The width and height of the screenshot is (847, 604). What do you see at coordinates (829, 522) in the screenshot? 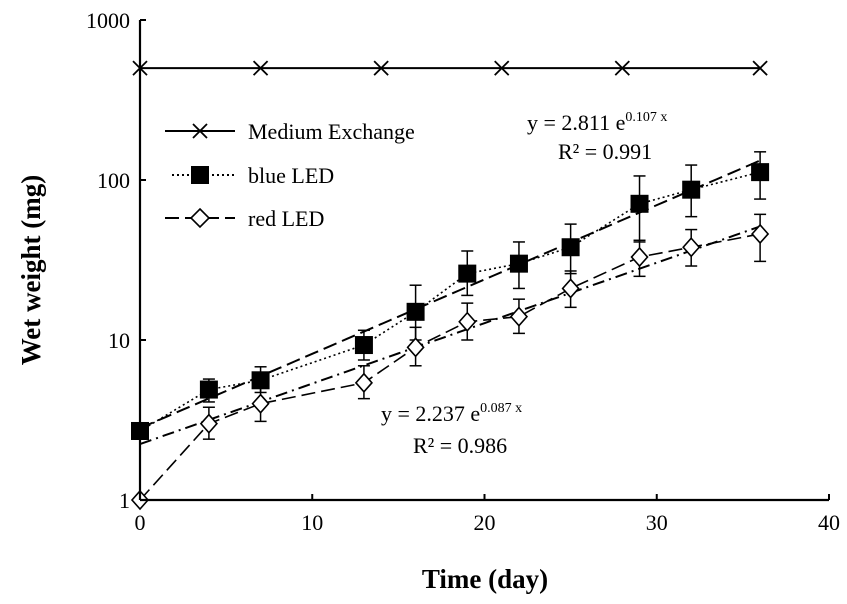
I see `x-tick-label: 40` at bounding box center [829, 522].